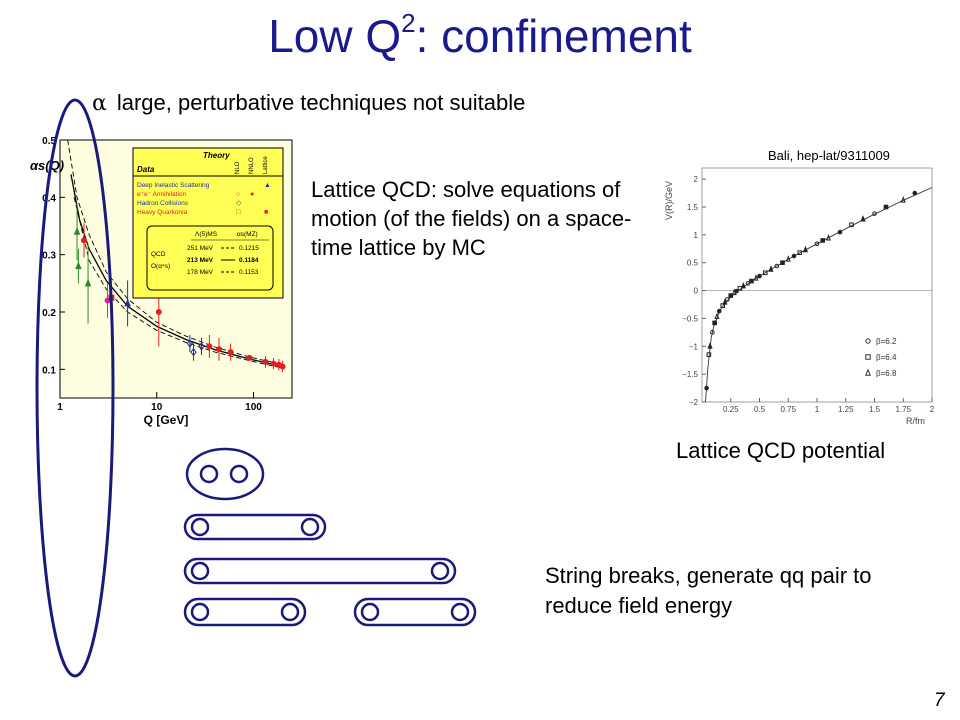 Image resolution: width=960 pixels, height=720 pixels. What do you see at coordinates (163, 203) in the screenshot?
I see `legend-row-label: Hadron Collisions` at bounding box center [163, 203].